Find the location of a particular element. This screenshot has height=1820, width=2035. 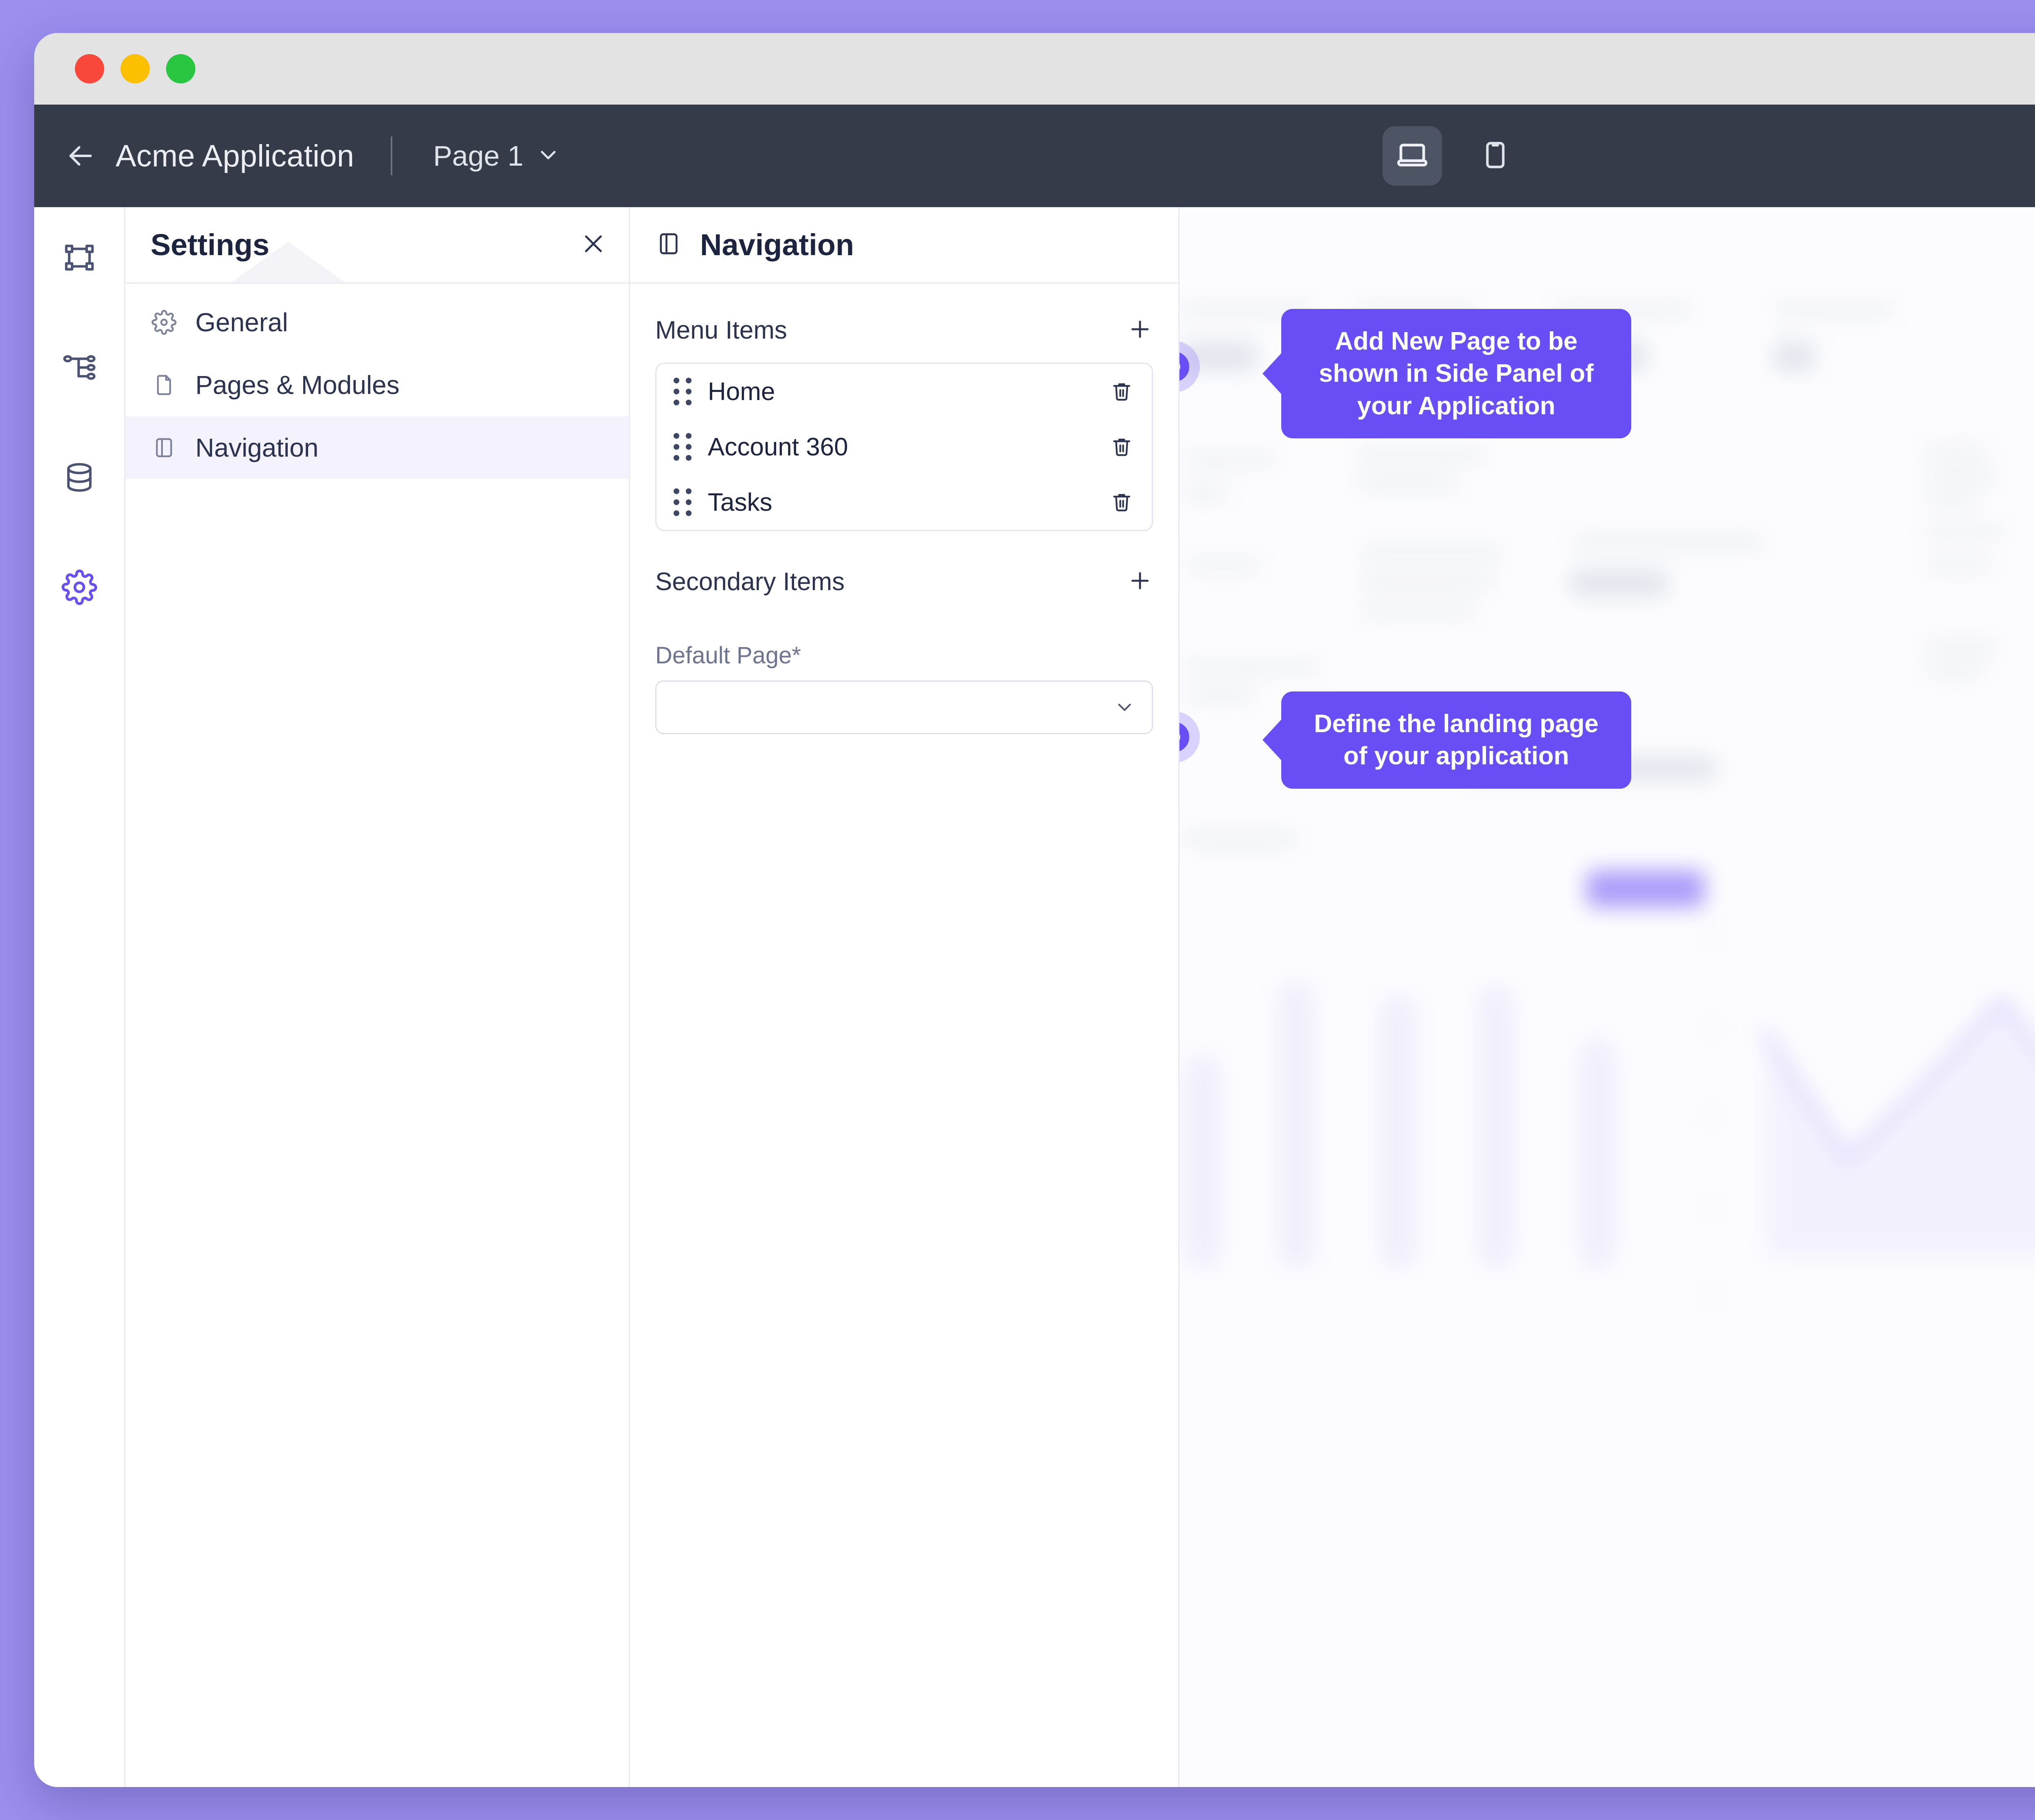

settings-pointer-notch is located at coordinates (288, 262).